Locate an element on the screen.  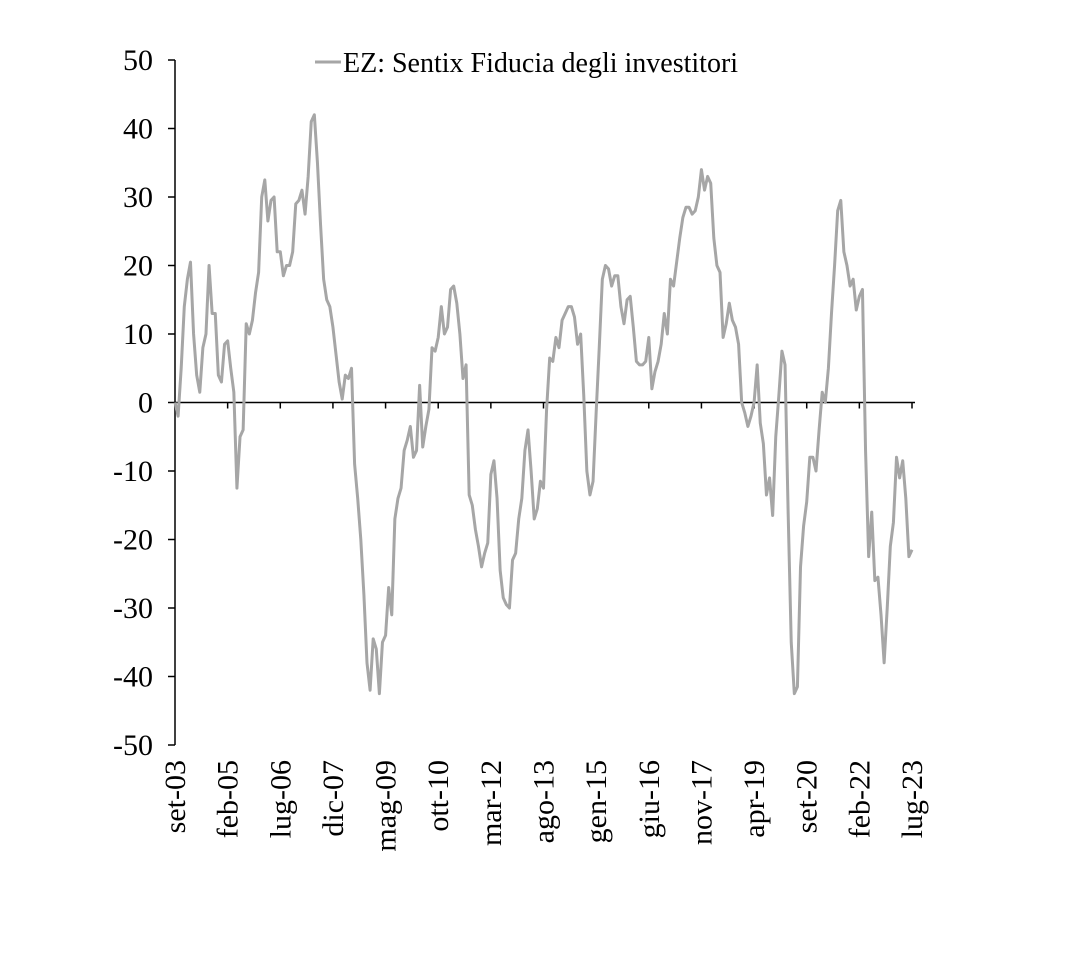
x-tick-label: dic-07 is located at coordinates (333, 798).